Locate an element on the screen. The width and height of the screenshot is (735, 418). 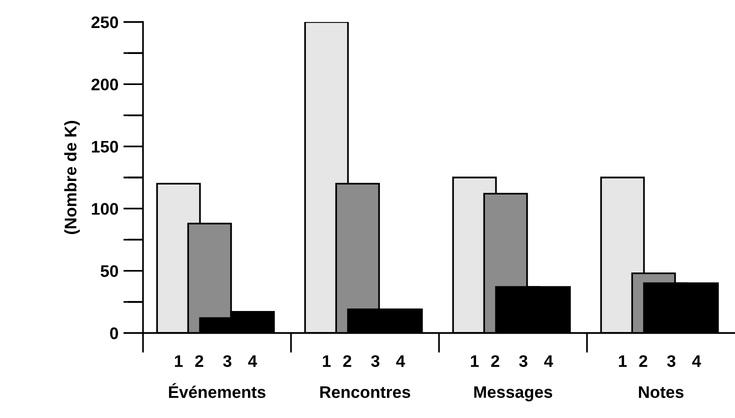
y-tick-label: 100 is located at coordinates (105, 209).